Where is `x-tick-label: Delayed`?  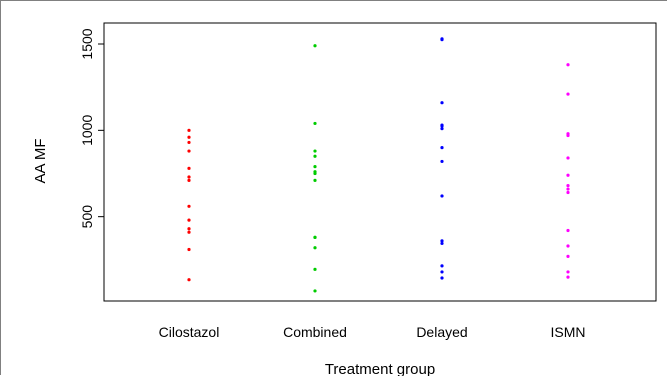
x-tick-label: Delayed is located at coordinates (441, 332).